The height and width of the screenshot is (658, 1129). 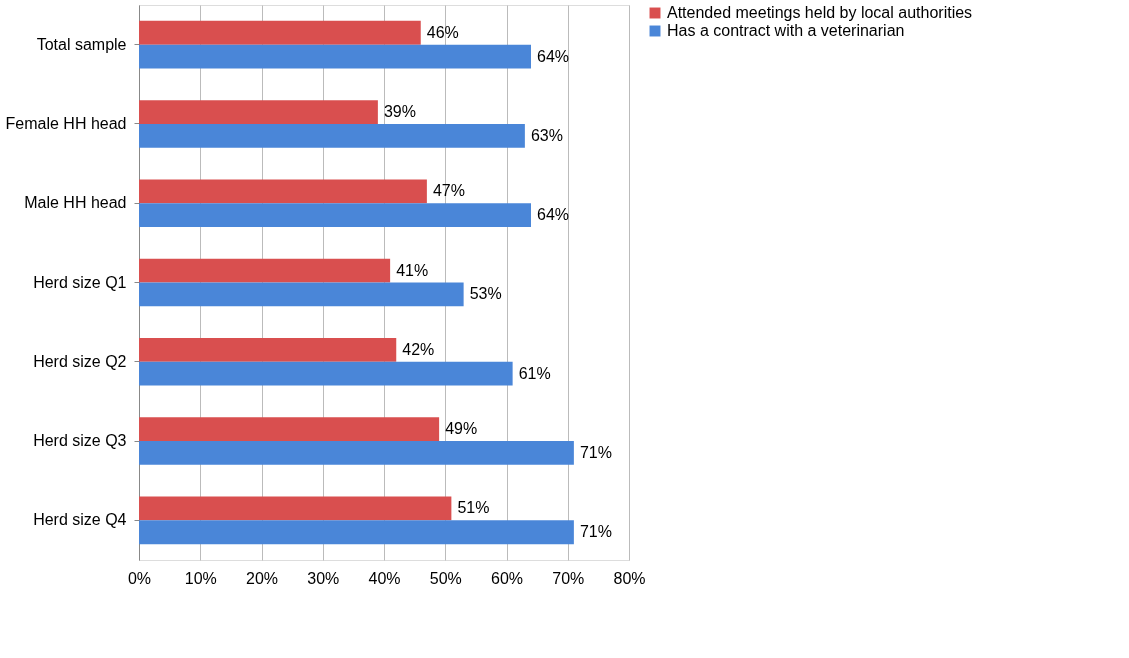 I want to click on x-tick-label: 60%, so click(x=507, y=578).